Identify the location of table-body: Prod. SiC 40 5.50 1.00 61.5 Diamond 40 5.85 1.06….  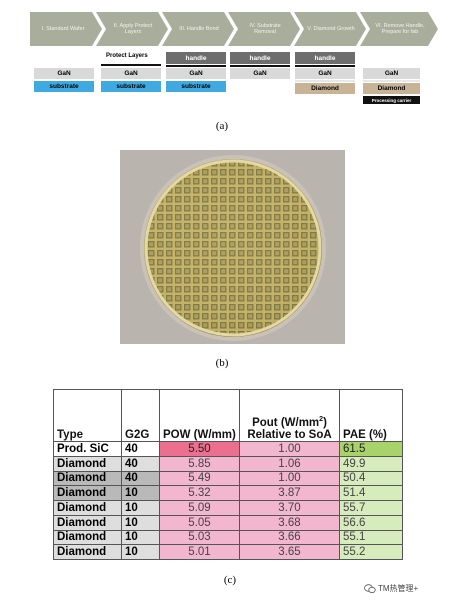
(228, 500).